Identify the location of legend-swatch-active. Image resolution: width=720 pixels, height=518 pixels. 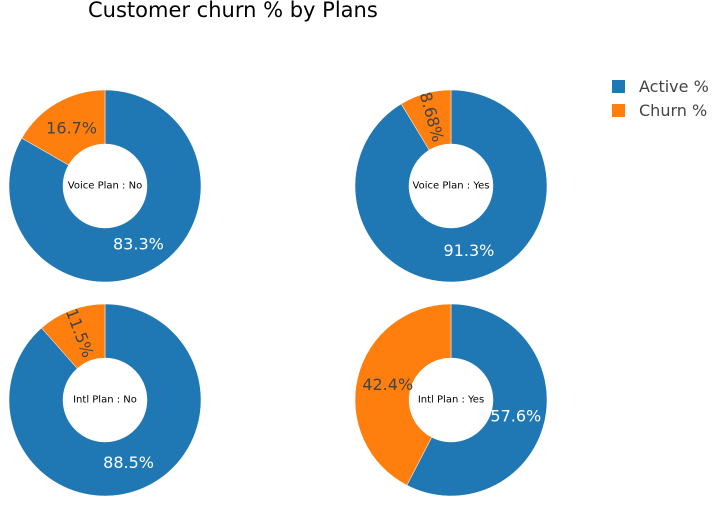
(618, 86).